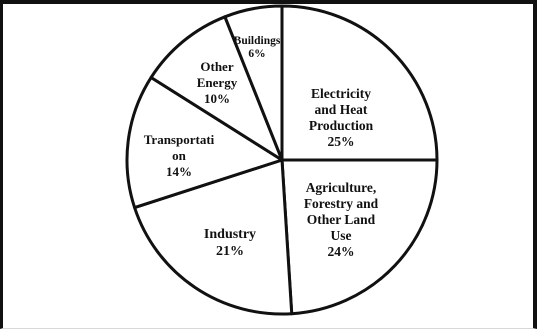 The width and height of the screenshot is (537, 333). I want to click on pie-slice-transportation, so click(204, 142).